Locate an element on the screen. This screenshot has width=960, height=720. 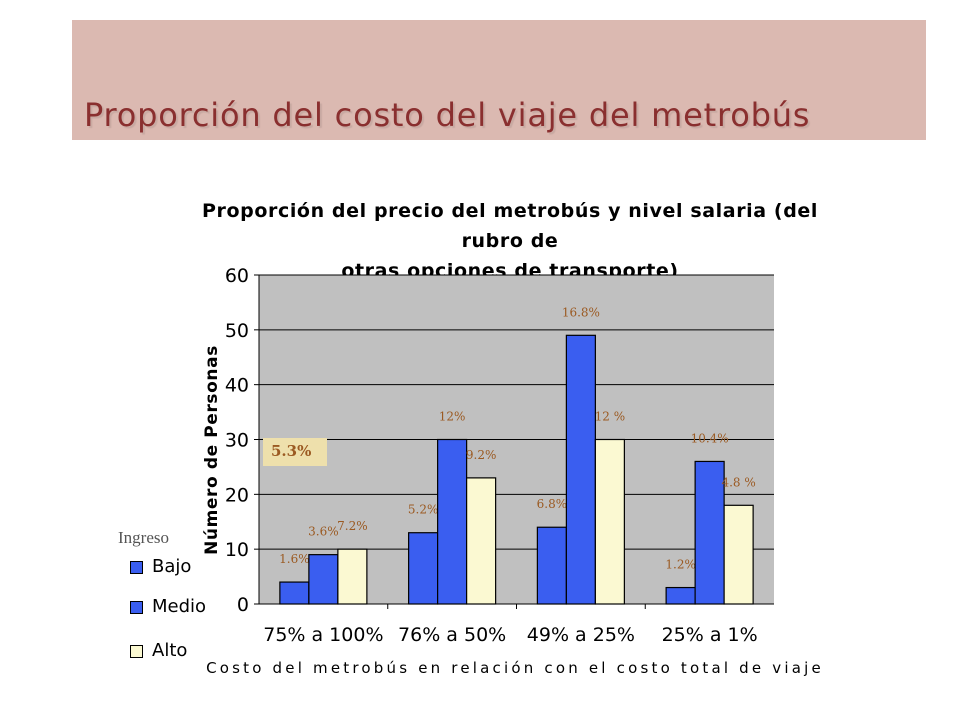
x-tick-label: 75% a 100% is located at coordinates (323, 635).